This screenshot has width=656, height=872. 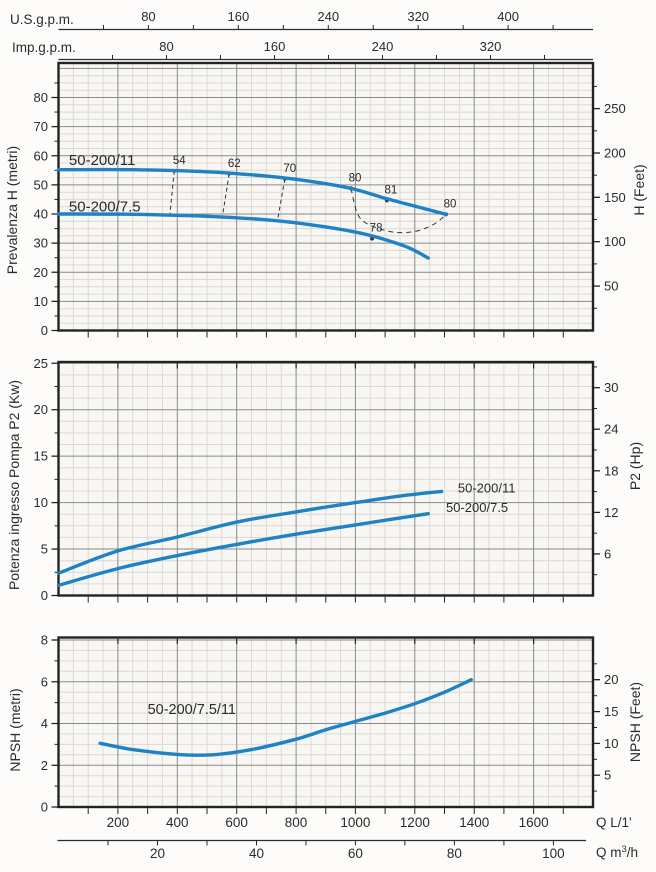 I want to click on tick-label-left: 80, so click(x=41, y=97).